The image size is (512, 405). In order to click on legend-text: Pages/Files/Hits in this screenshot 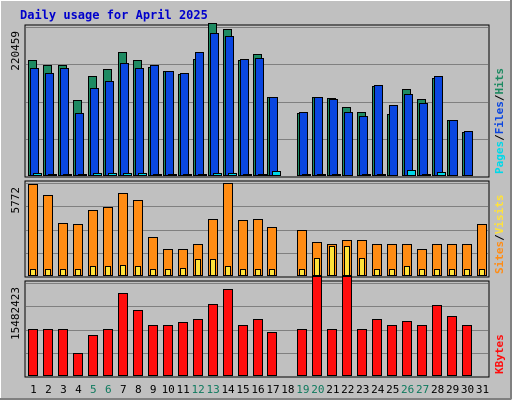, I will do `click(499, 121)`.